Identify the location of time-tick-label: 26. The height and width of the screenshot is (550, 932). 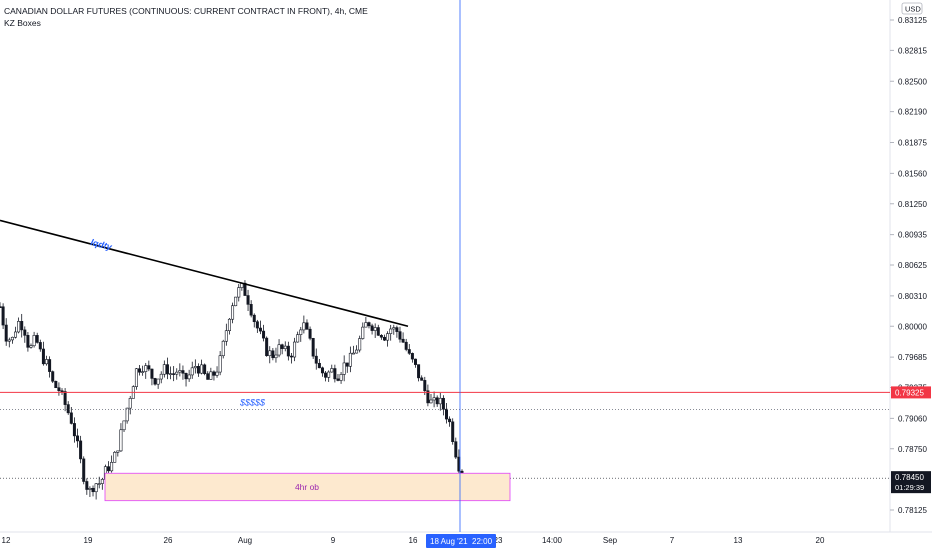
(168, 540).